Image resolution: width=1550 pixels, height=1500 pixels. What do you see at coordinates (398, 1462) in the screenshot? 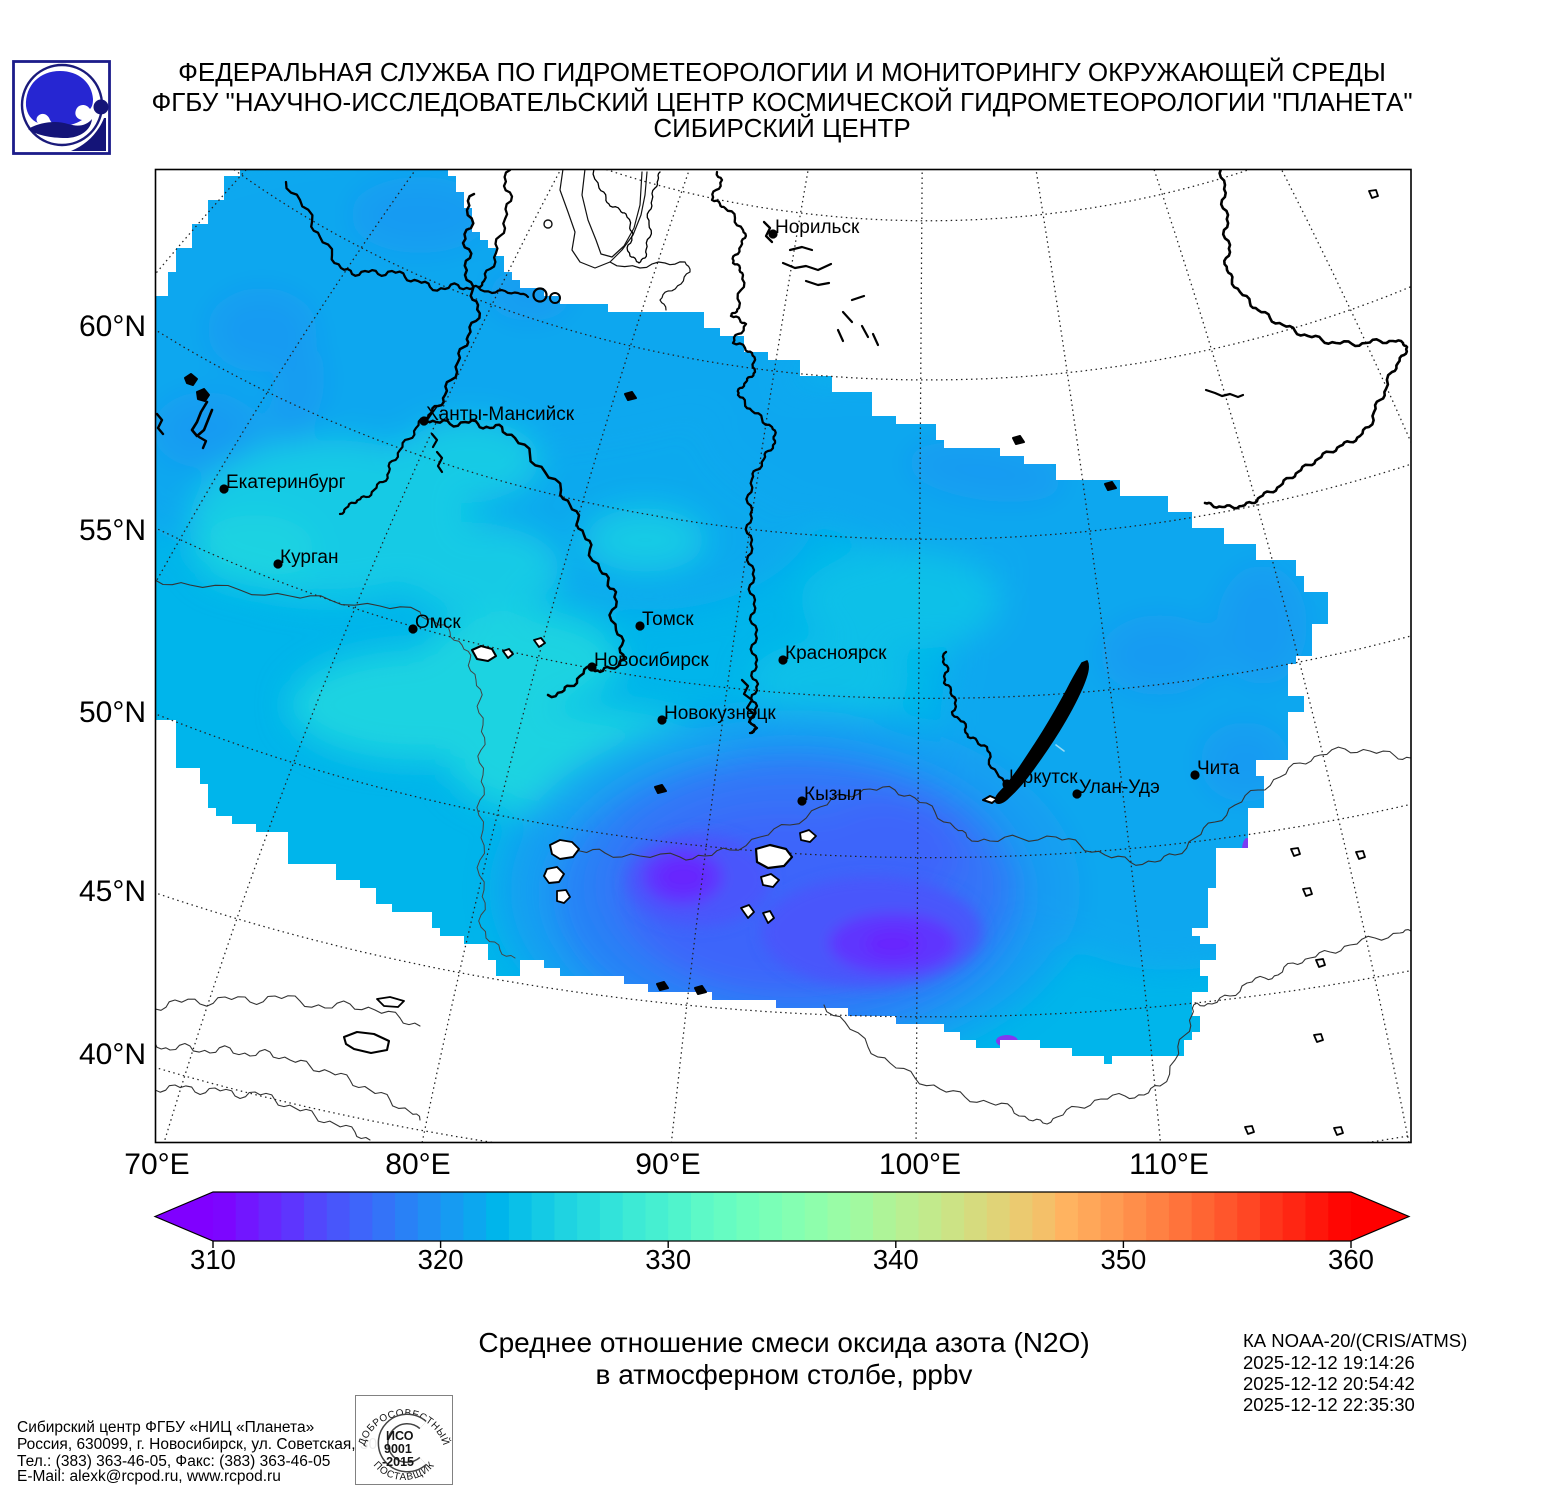
I see `svg-text: -2015` at bounding box center [398, 1462].